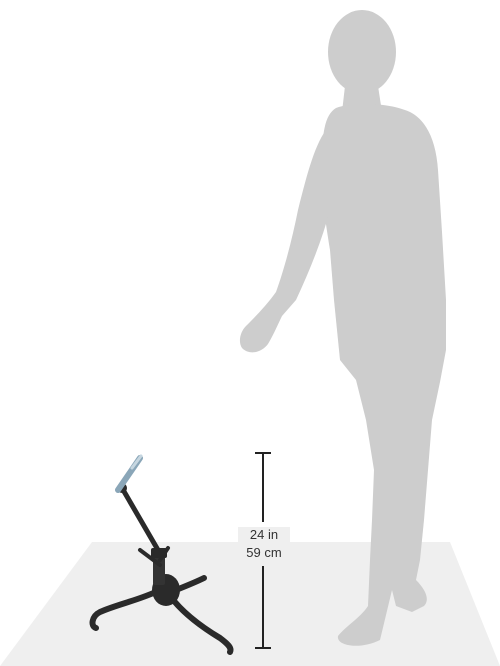  What do you see at coordinates (362, 52) in the screenshot?
I see `silhouette-head` at bounding box center [362, 52].